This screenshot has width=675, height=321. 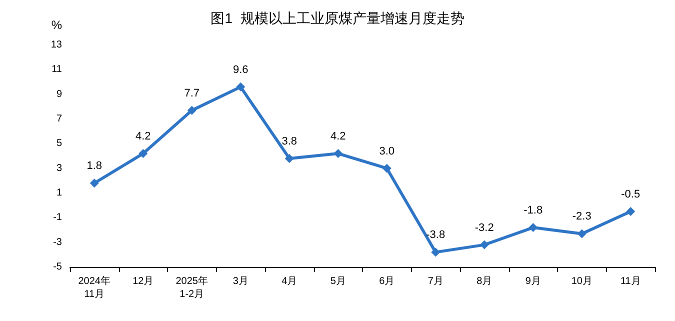 I want to click on x-tick-label: 8月, so click(x=484, y=281).